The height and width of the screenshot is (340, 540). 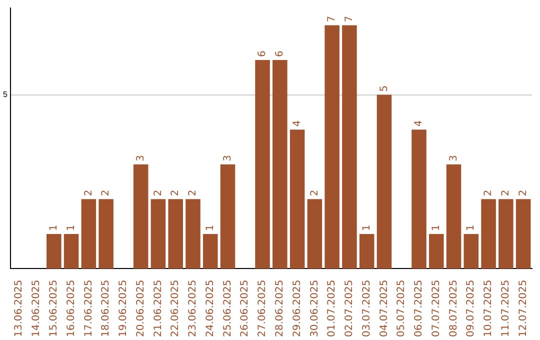 I want to click on x-tick-label: 14.06.2025, so click(x=36, y=309).